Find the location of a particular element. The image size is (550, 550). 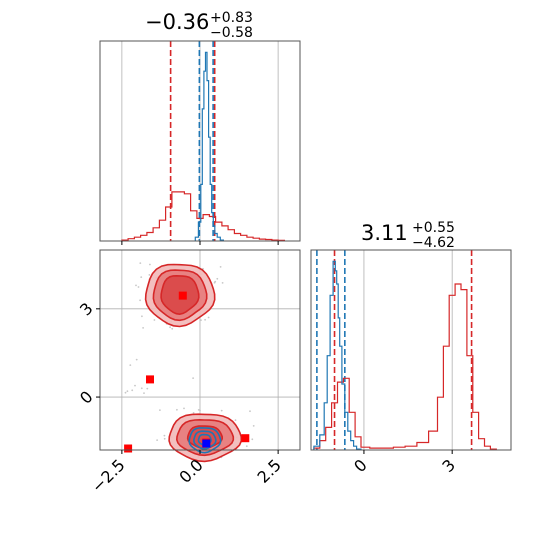

joint-grid is located at coordinates (200, 350).